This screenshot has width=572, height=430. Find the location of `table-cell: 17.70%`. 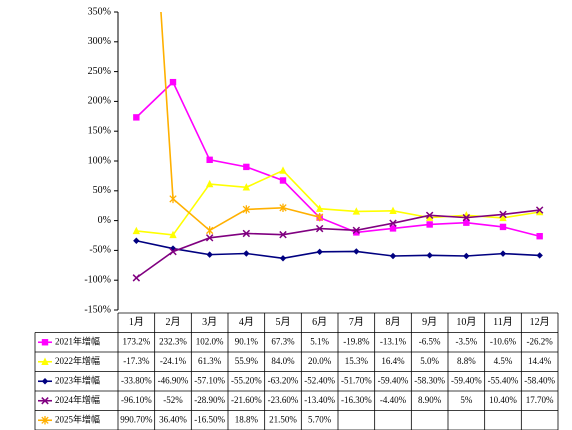

table-cell: 17.70% is located at coordinates (540, 400).